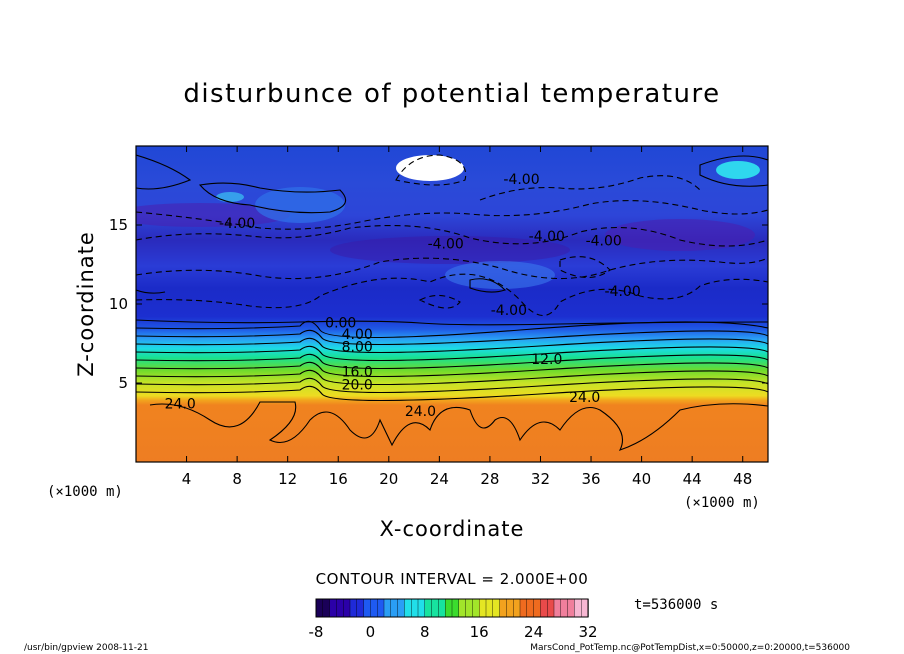 Image resolution: width=904 pixels, height=654 pixels. Describe the element at coordinates (340, 324) in the screenshot. I see `contour-label: 0.00` at that location.